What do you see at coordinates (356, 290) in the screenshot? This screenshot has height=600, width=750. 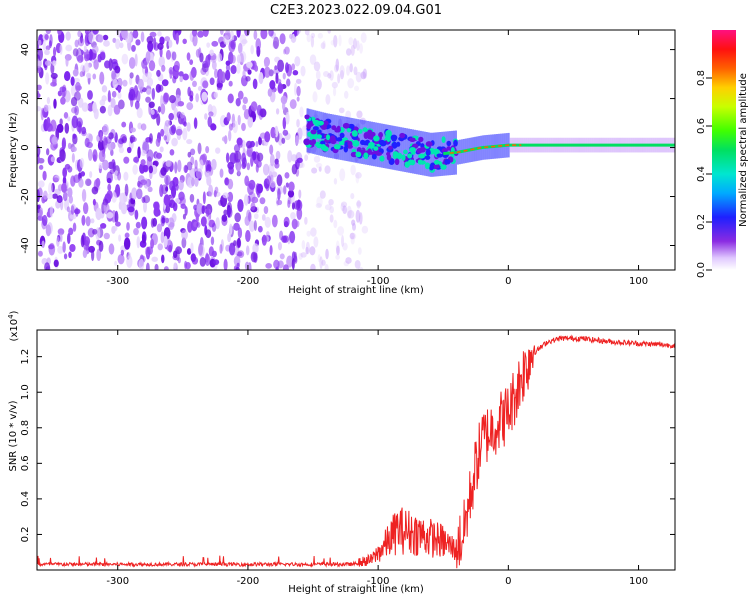 I see `spectrogram-x-label: Height of straight line (km)` at bounding box center [356, 290].